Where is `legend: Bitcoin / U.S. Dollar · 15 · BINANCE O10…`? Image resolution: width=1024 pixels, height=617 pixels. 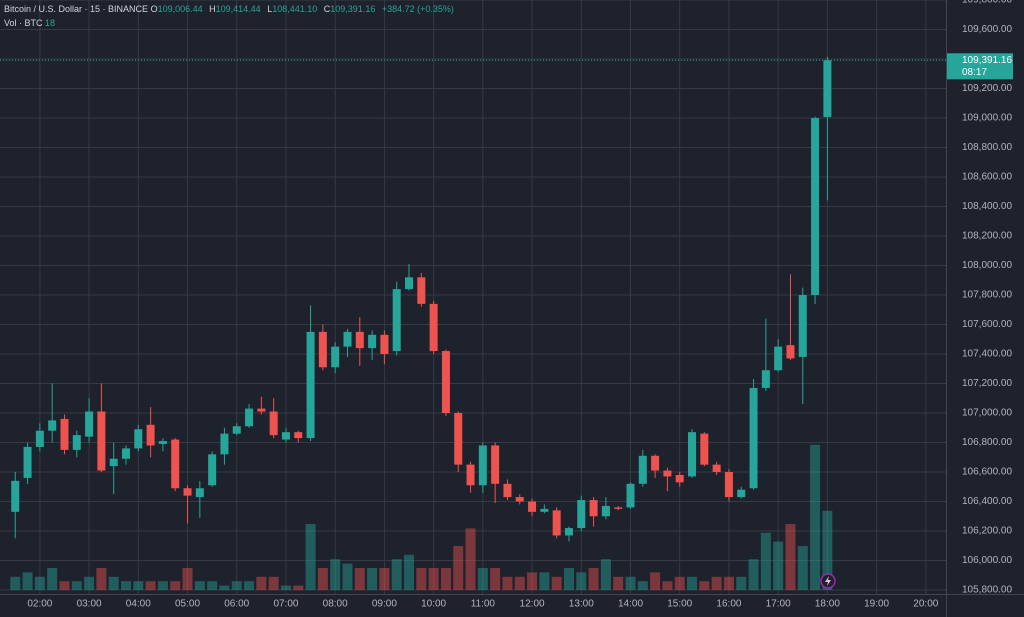 legend: Bitcoin / U.S. Dollar · 15 · BINANCE O10… is located at coordinates (231, 16).